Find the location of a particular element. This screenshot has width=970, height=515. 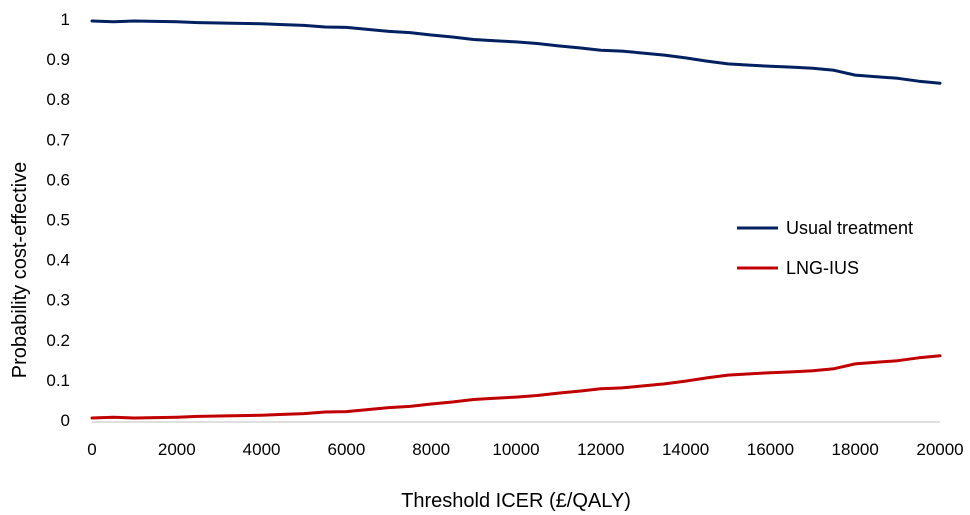

legend-label: Usual treatment is located at coordinates (849, 228).